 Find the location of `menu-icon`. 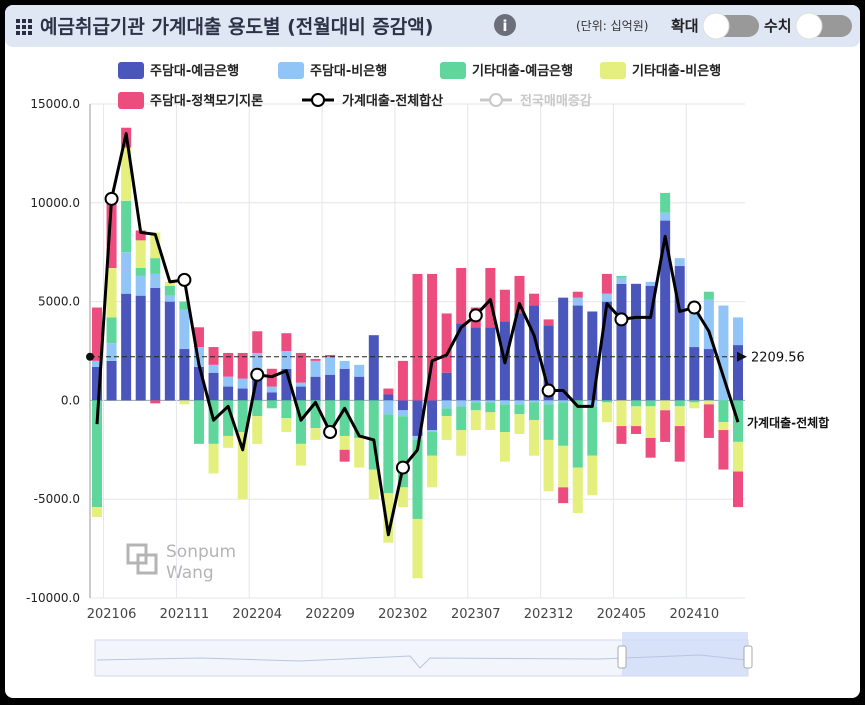

menu-icon is located at coordinates (24, 27).